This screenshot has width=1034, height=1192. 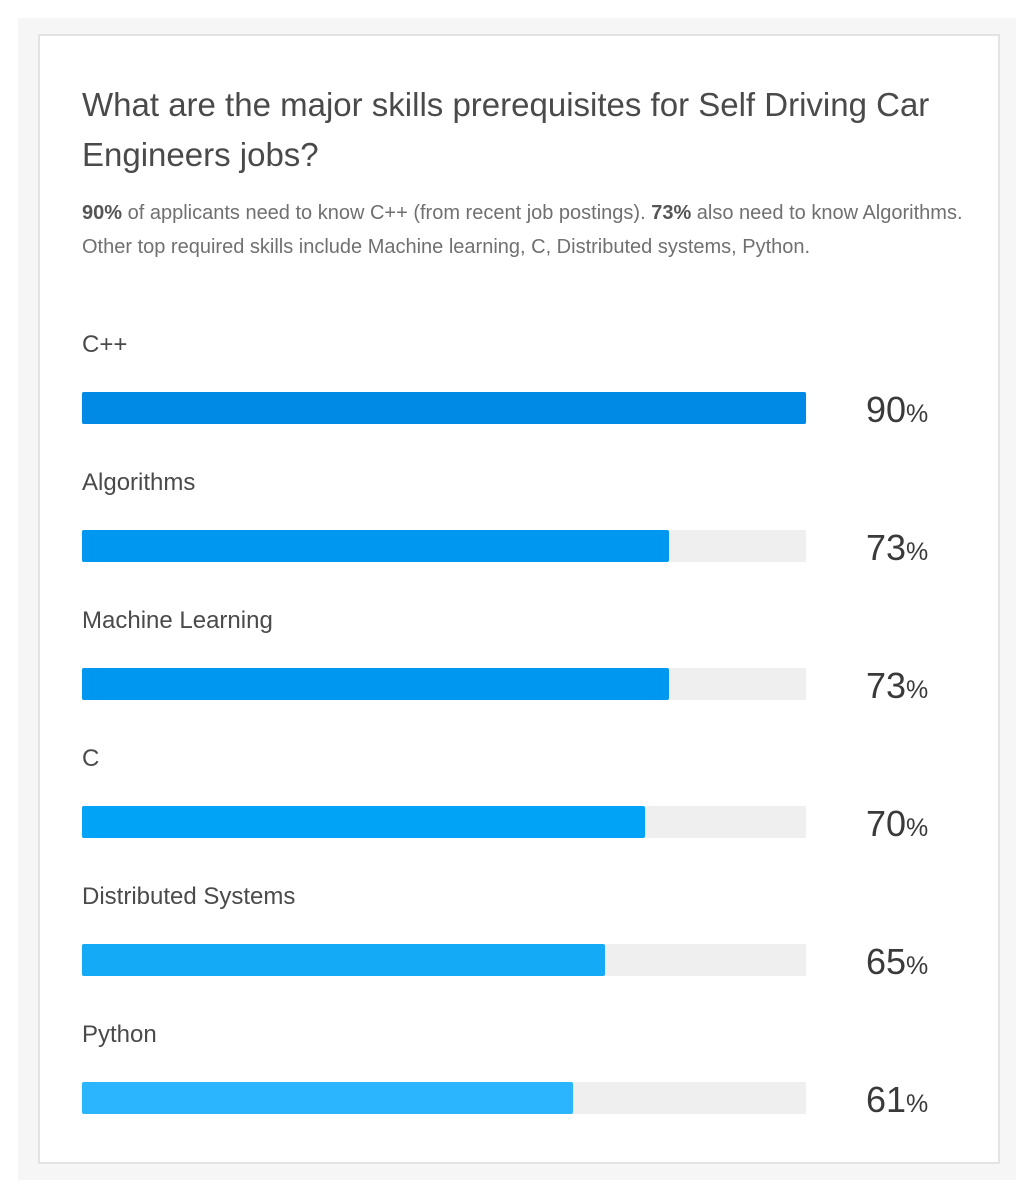 What do you see at coordinates (177, 620) in the screenshot?
I see `skill-label: Machine Learning` at bounding box center [177, 620].